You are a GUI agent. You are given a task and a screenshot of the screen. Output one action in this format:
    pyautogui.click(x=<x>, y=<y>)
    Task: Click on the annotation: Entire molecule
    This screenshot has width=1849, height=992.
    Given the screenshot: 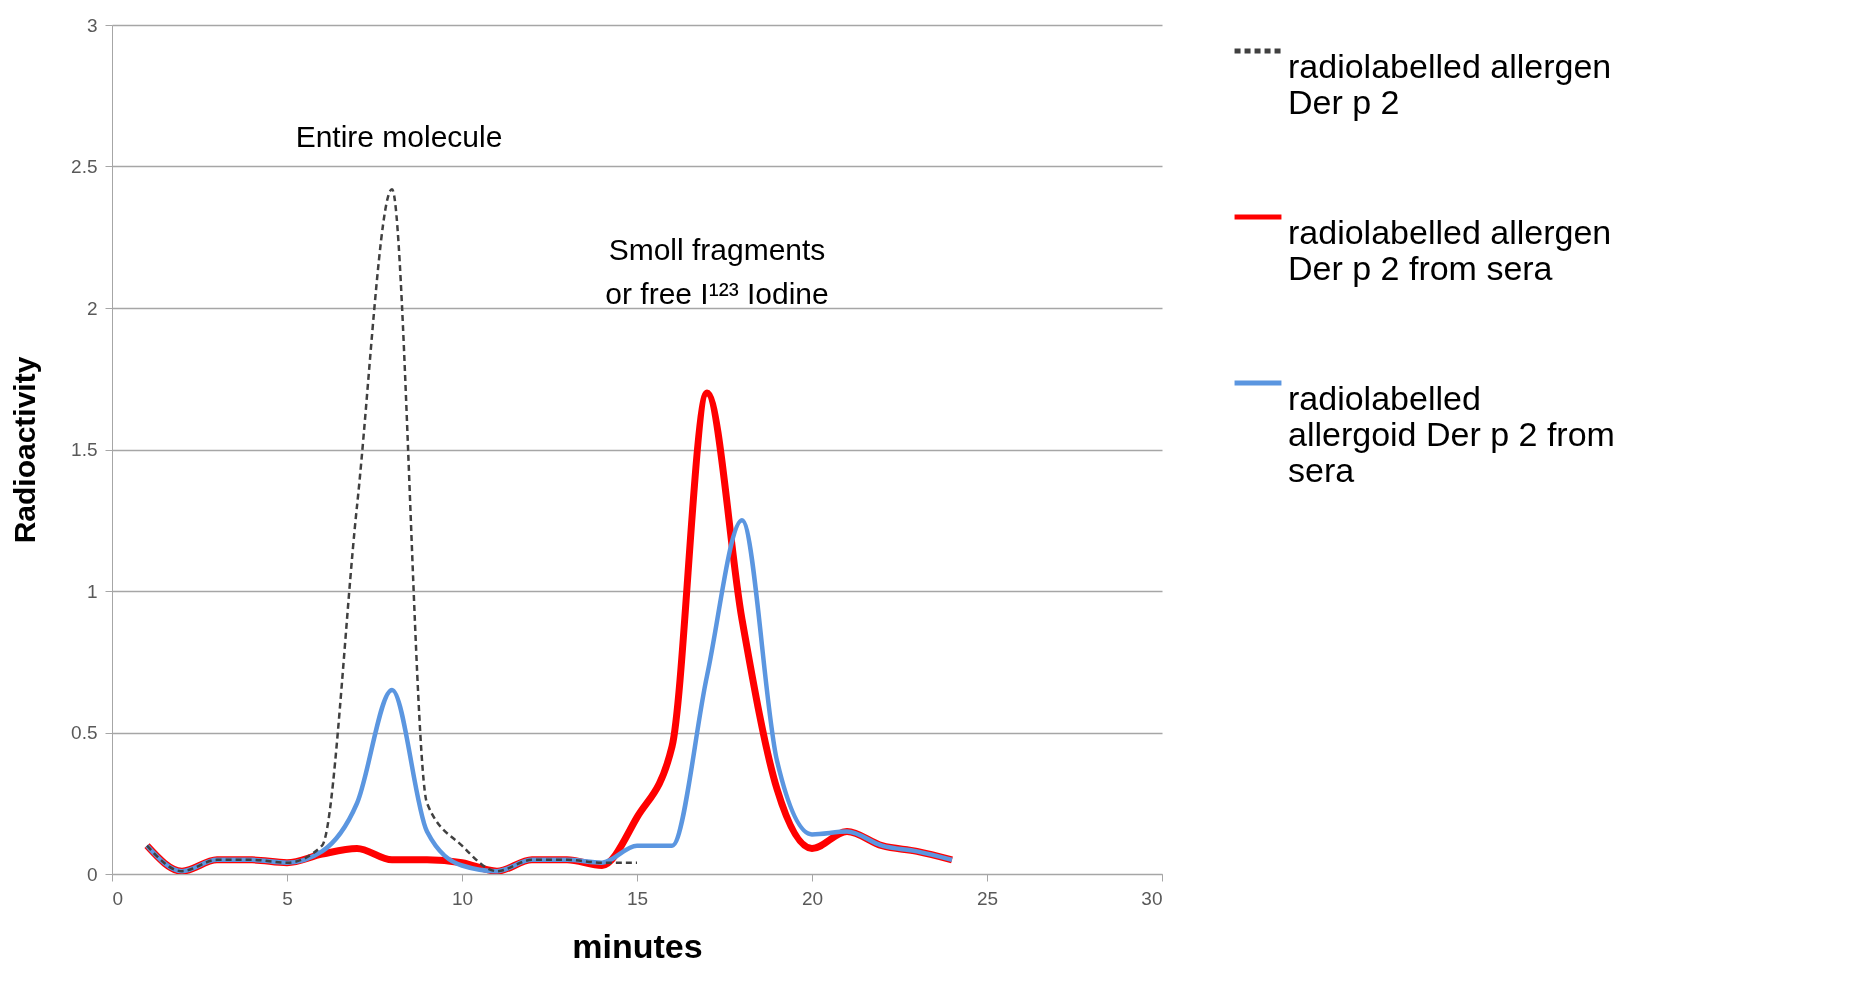 What is the action you would take?
    pyautogui.click(x=399, y=136)
    